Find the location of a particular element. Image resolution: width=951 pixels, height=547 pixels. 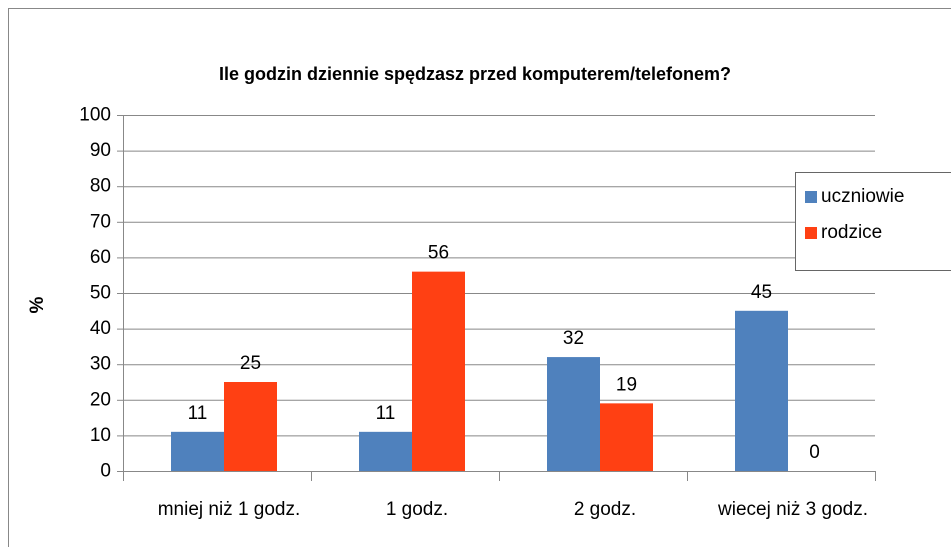

y-tick-label: 90 is located at coordinates (100, 150).